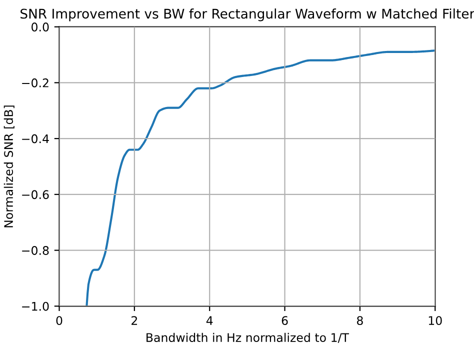 The width and height of the screenshot is (474, 344). Describe the element at coordinates (285, 321) in the screenshot. I see `x-tick-label: 6` at that location.